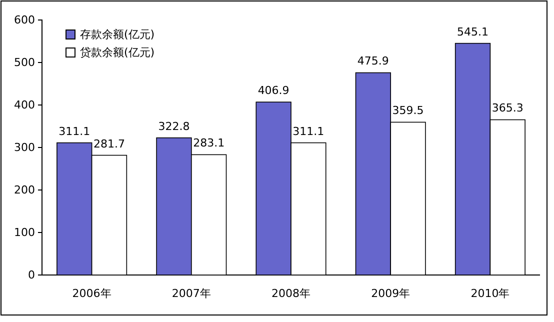 This screenshot has width=554, height=322. I want to click on y-tick-label: 200, so click(24, 190).